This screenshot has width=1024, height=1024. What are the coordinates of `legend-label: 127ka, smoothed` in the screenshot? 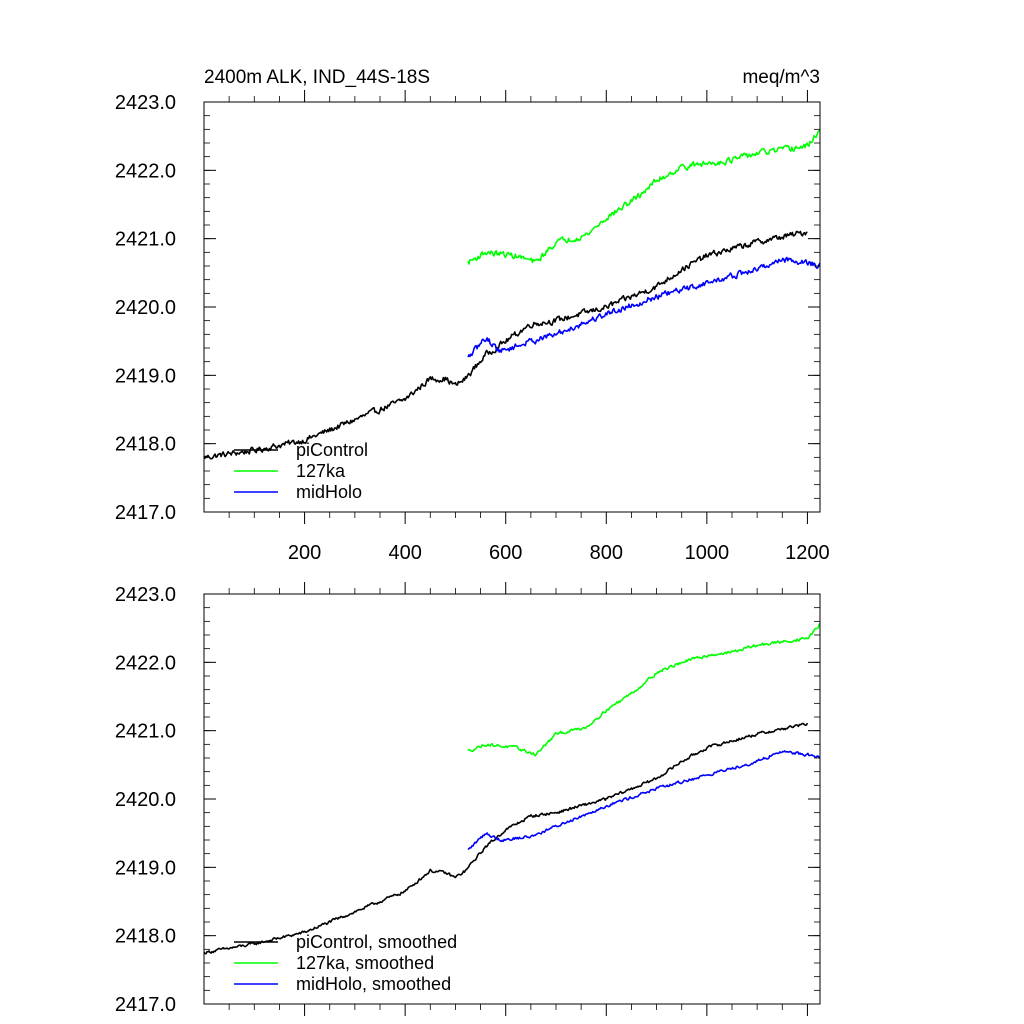 It's located at (365, 963).